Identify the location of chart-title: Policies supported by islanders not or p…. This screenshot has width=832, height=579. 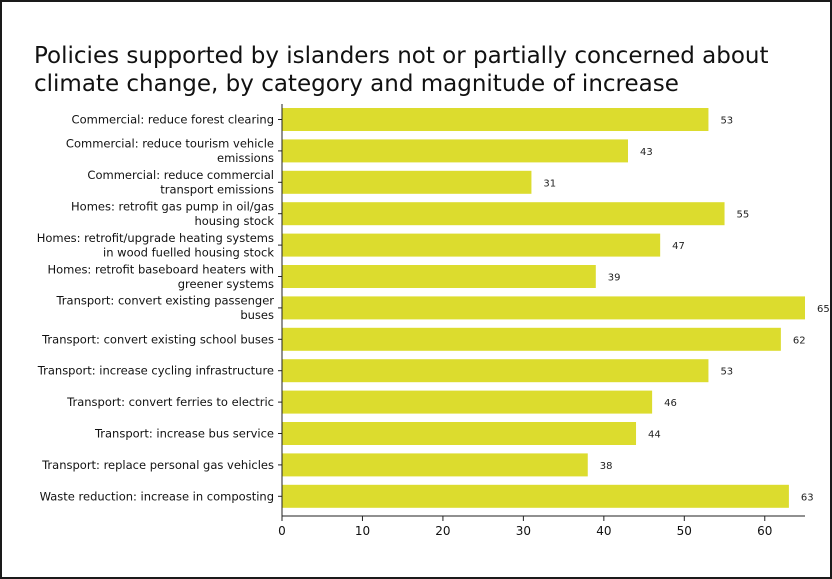
(401, 70).